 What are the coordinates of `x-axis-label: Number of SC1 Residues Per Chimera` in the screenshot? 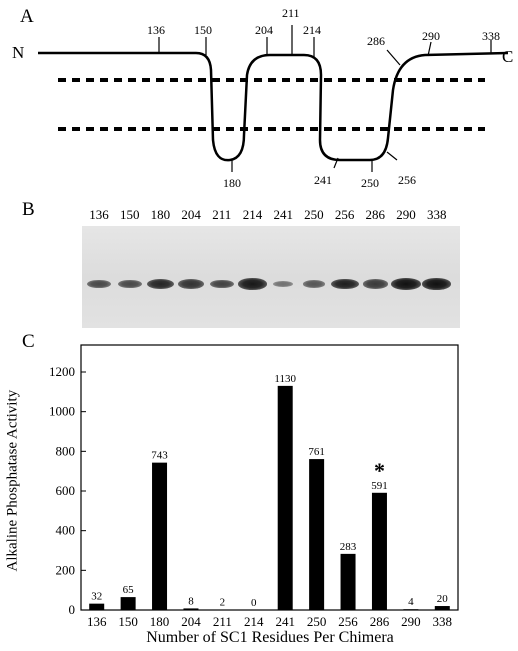 It's located at (270, 637).